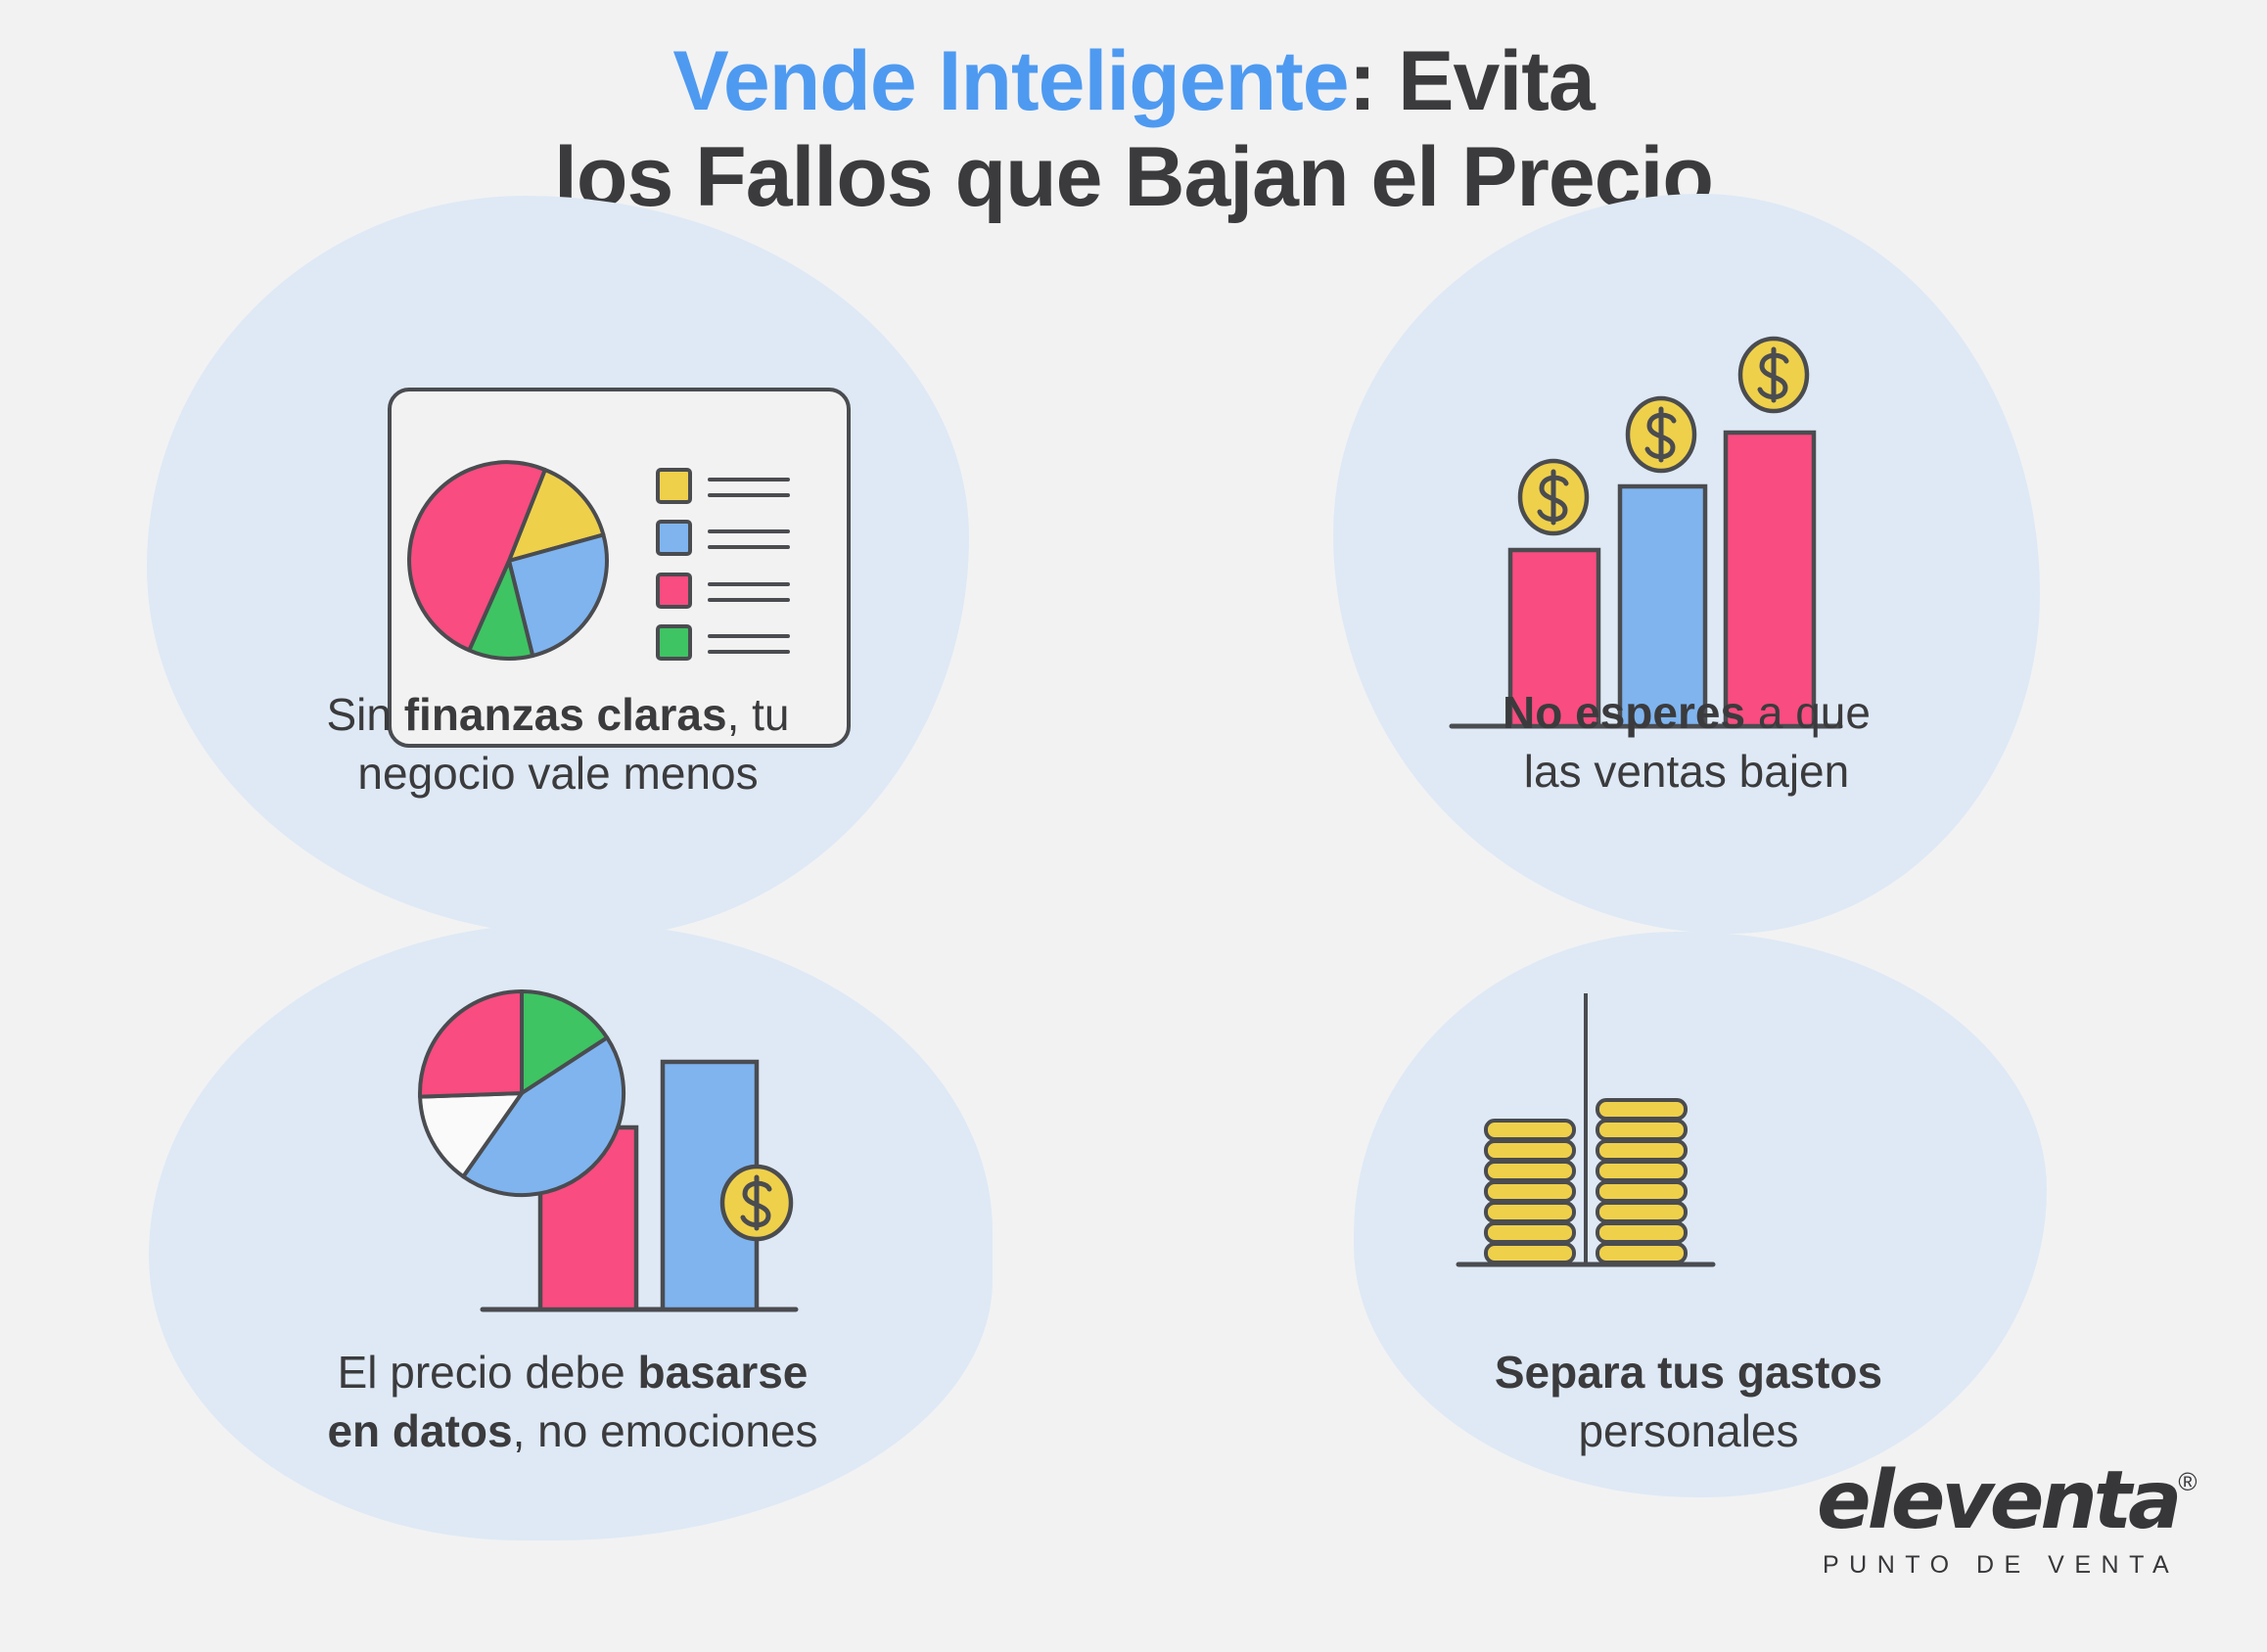  What do you see at coordinates (1011, 81) in the screenshot?
I see `title-highlight: Vende Inteligente` at bounding box center [1011, 81].